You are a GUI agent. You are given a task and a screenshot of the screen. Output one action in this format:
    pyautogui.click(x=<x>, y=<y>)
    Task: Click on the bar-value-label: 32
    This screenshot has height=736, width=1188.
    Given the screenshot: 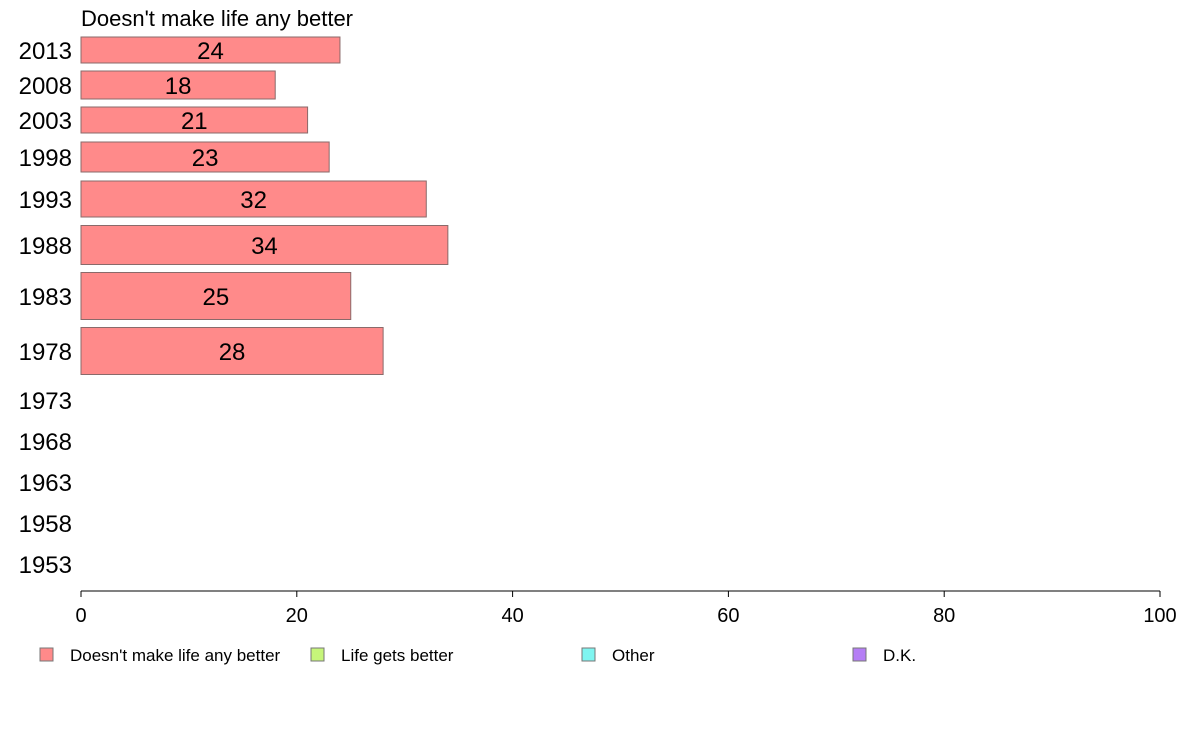 What is the action you would take?
    pyautogui.click(x=253, y=200)
    